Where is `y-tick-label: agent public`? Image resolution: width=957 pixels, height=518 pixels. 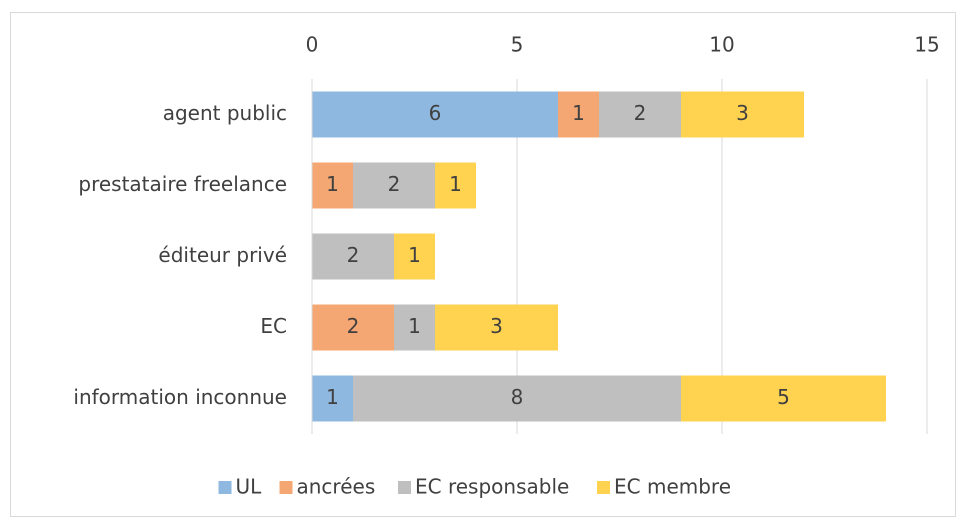
y-tick-label: agent public is located at coordinates (225, 113).